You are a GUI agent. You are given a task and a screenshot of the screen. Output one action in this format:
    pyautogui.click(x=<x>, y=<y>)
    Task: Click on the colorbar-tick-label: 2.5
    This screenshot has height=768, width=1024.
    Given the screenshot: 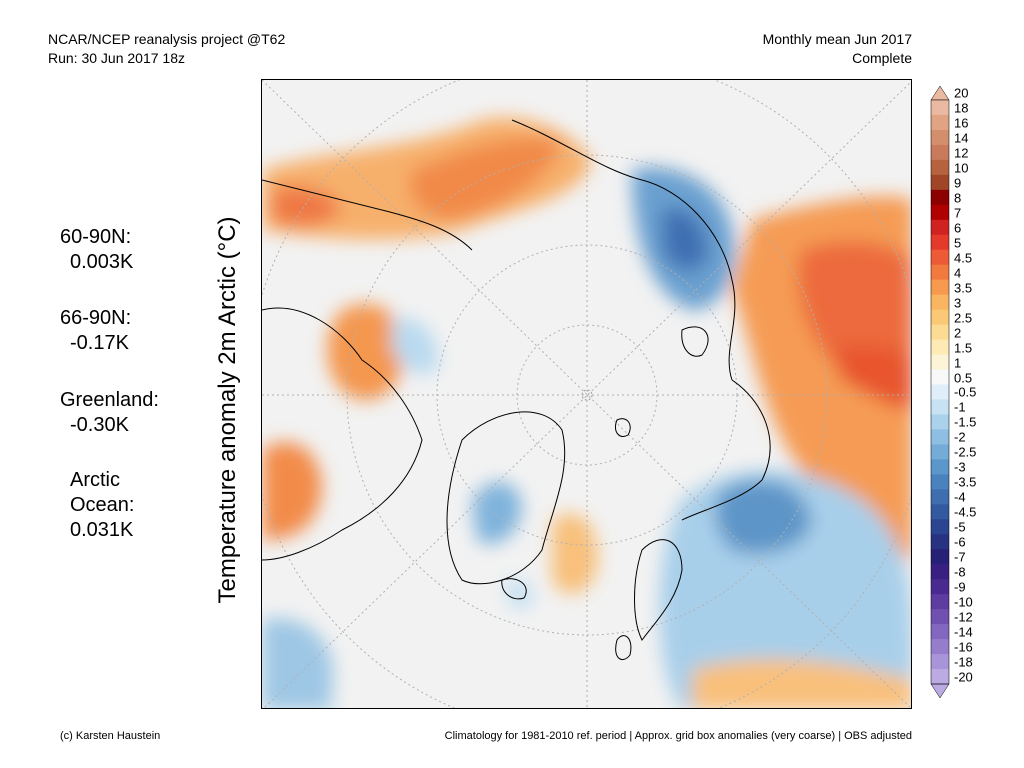 What is the action you would take?
    pyautogui.click(x=963, y=318)
    